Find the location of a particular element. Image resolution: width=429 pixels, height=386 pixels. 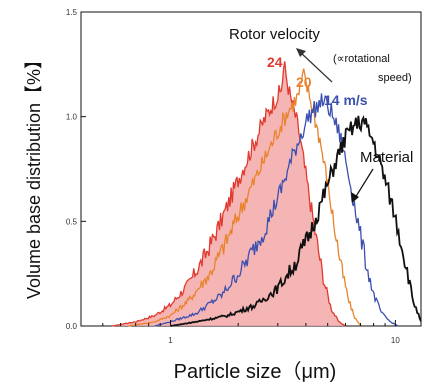

series-label-24: 24 is located at coordinates (275, 62).